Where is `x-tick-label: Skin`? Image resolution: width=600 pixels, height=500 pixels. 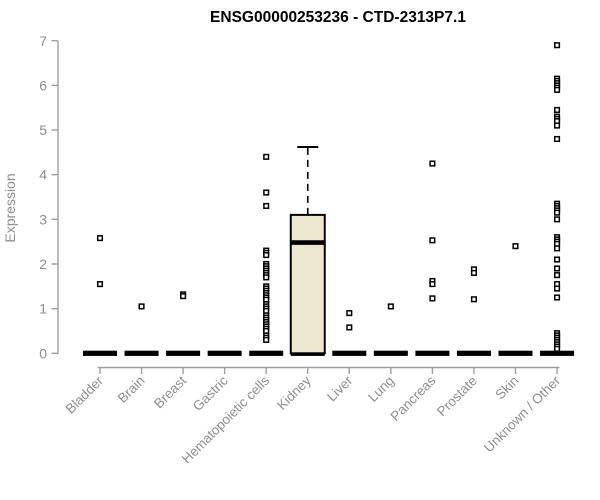 x-tick-label: Skin is located at coordinates (506, 387).